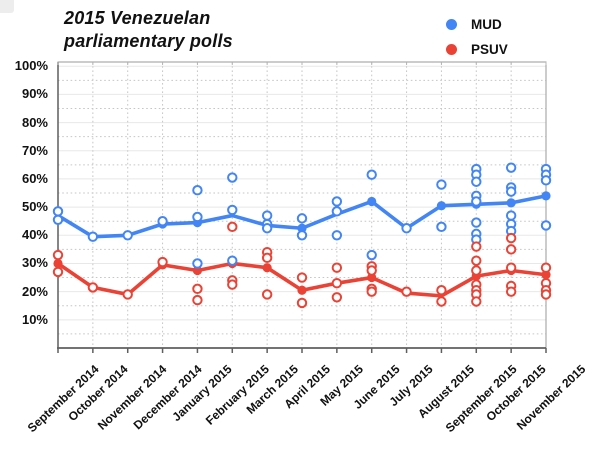 This screenshot has height=457, width=600. Describe the element at coordinates (31, 66) in the screenshot. I see `y-tick-label: 100%` at that location.